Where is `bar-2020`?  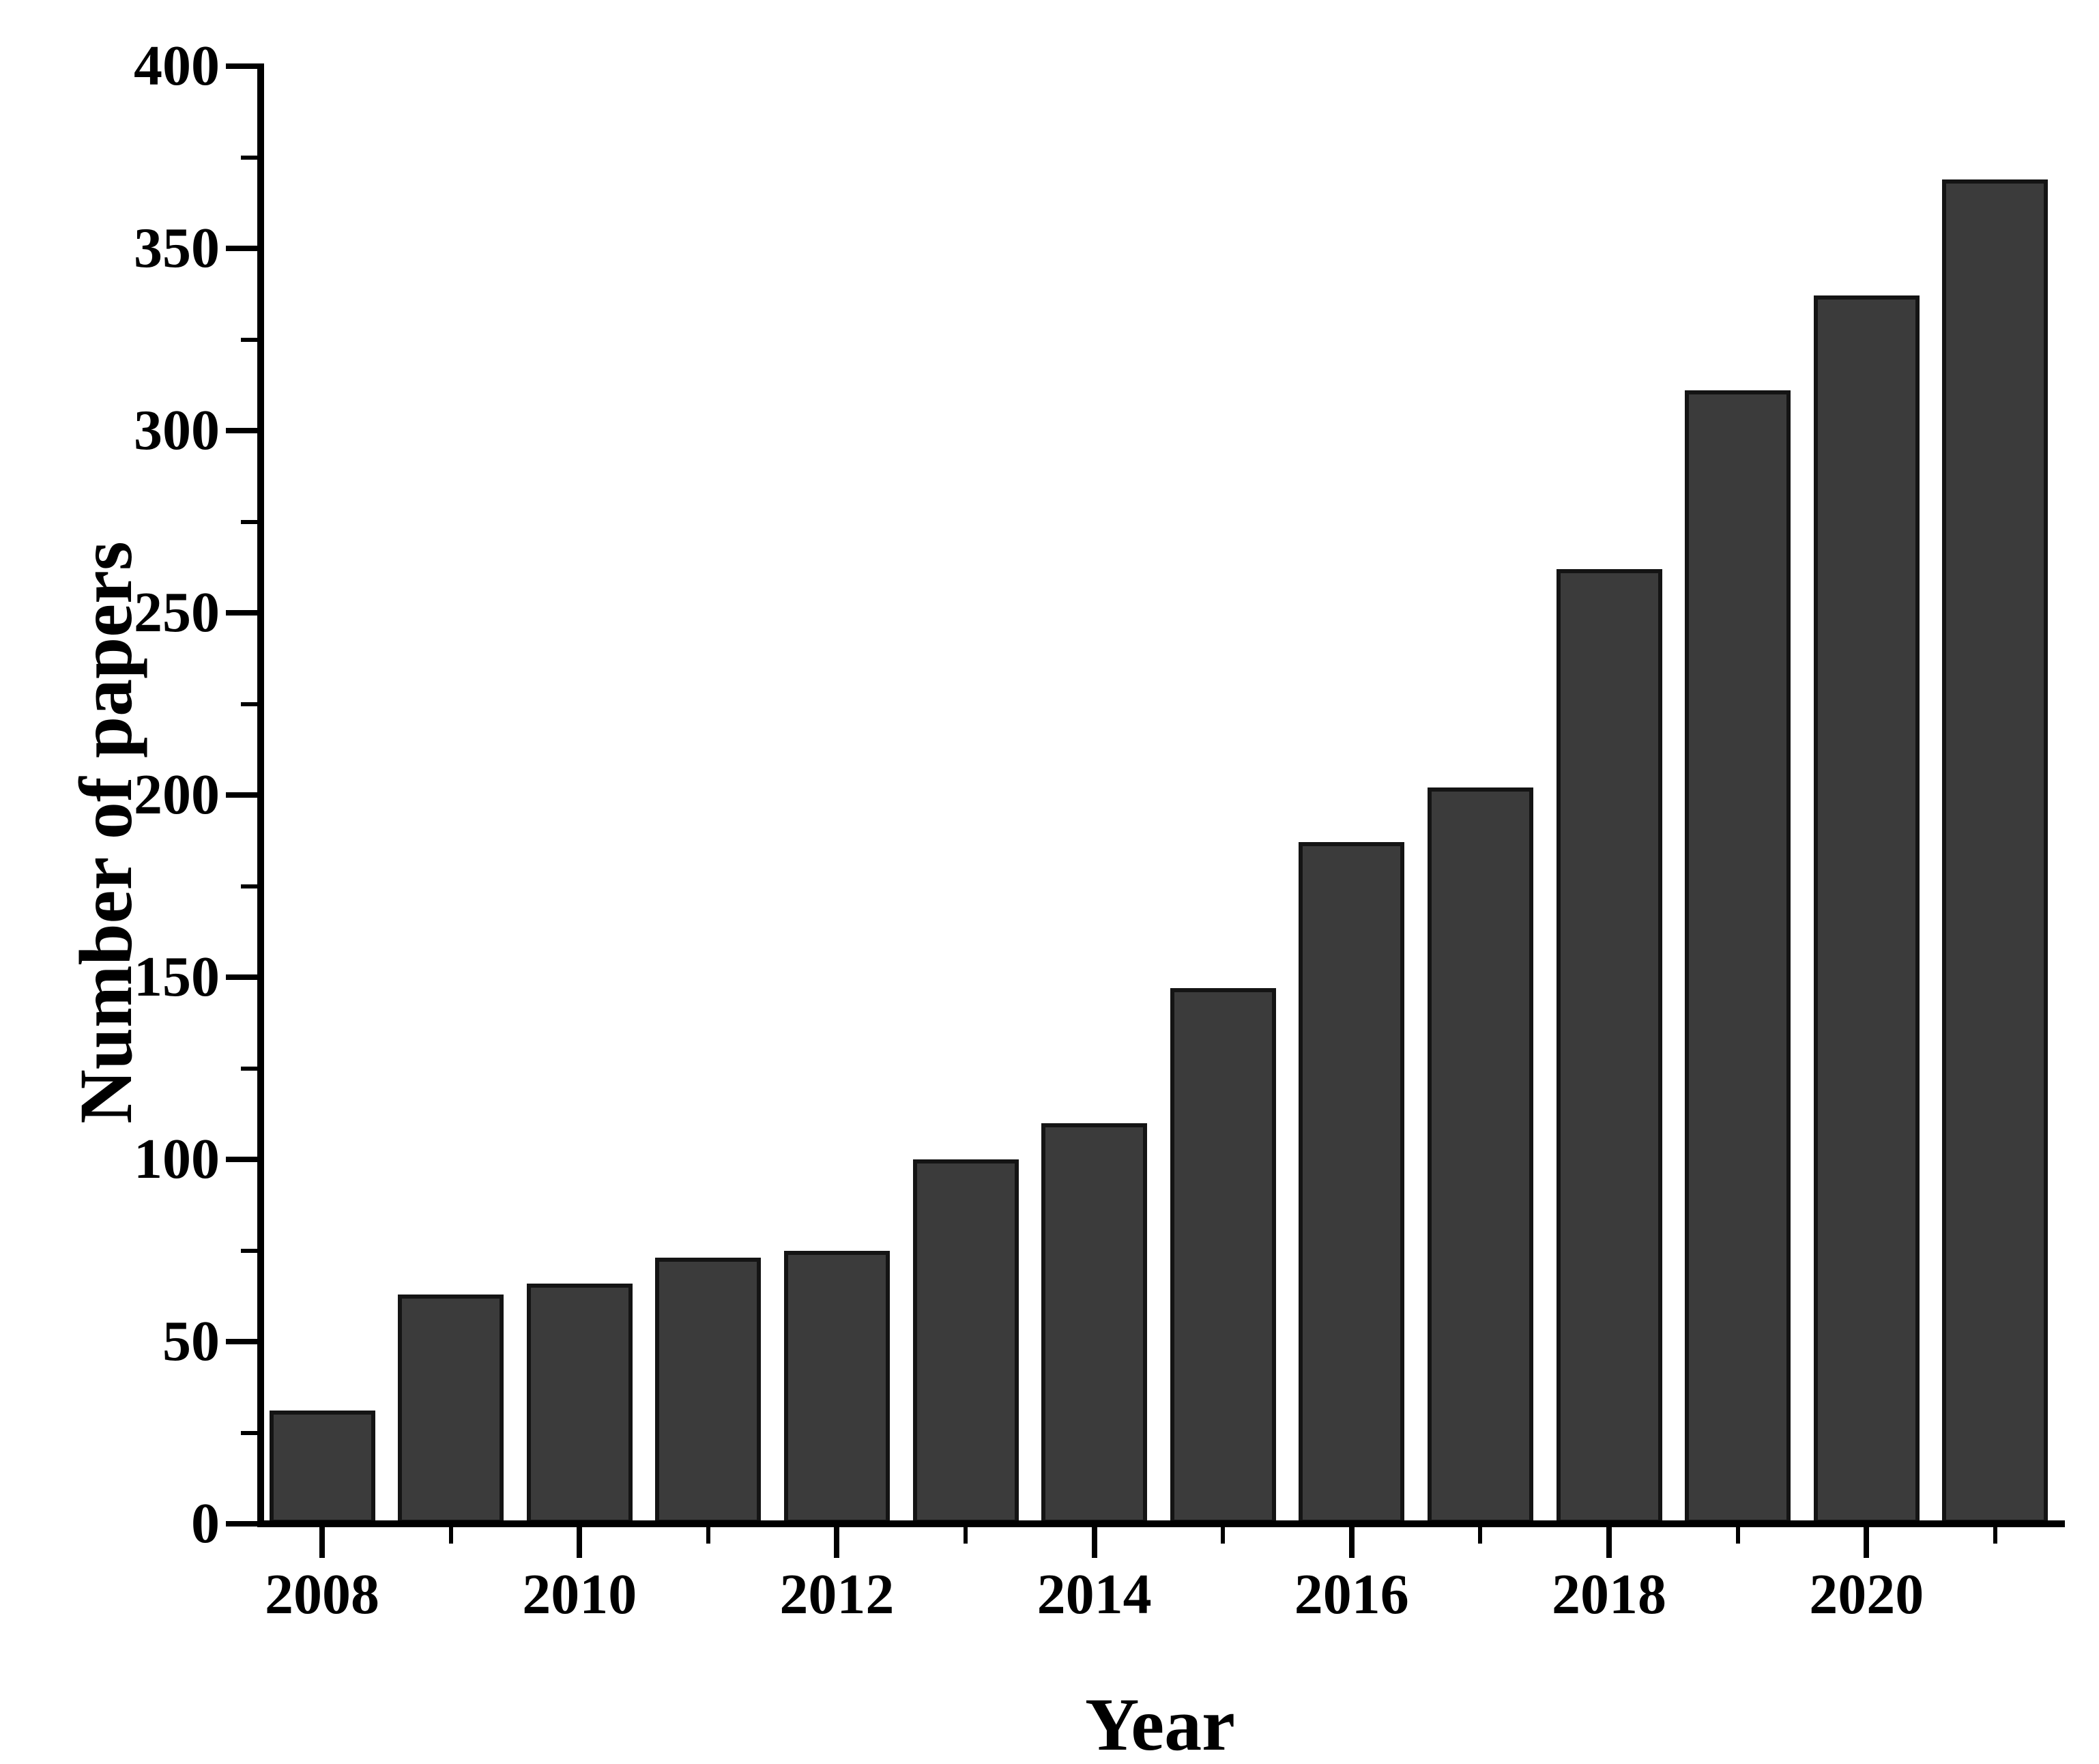
bar-2020 is located at coordinates (1867, 910).